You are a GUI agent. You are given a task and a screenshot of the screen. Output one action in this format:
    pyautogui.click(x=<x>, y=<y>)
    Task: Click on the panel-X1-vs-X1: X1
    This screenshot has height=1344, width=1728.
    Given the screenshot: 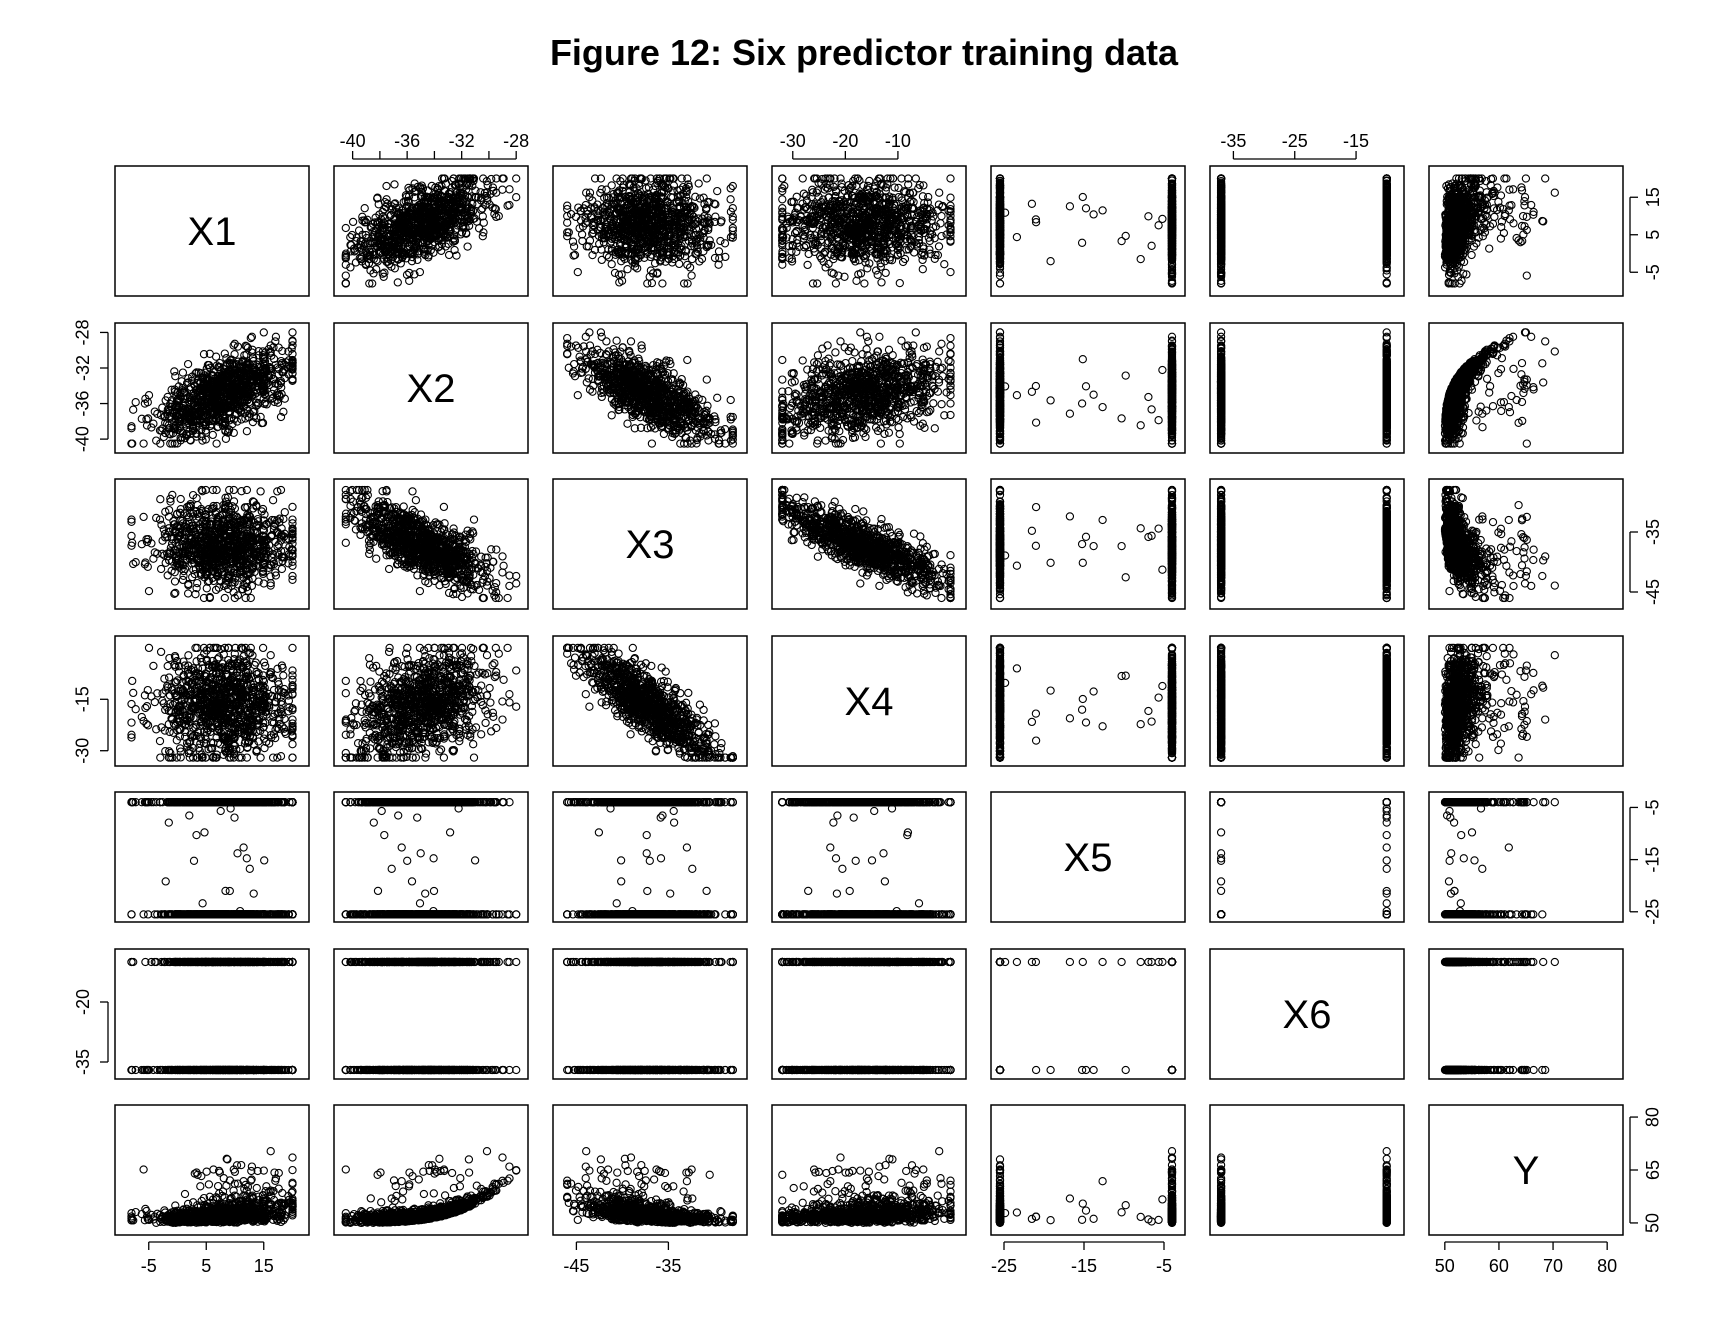 What is the action you would take?
    pyautogui.click(x=212, y=231)
    